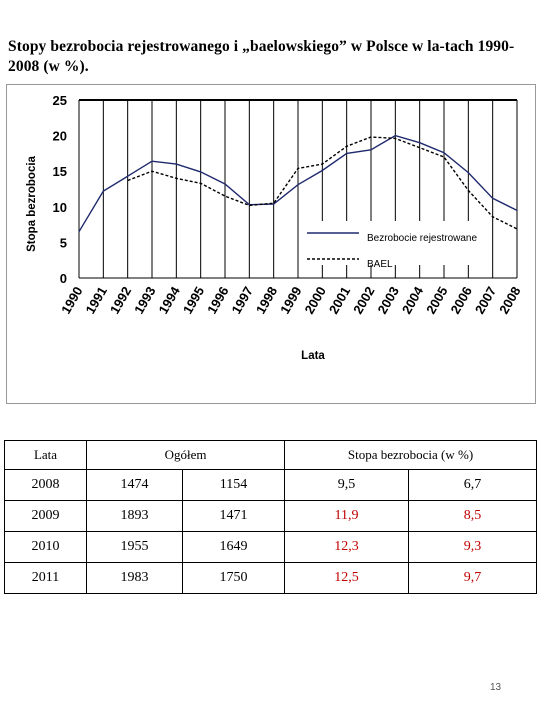  Describe the element at coordinates (380, 264) in the screenshot. I see `legend-label-bael: BAEL` at that location.